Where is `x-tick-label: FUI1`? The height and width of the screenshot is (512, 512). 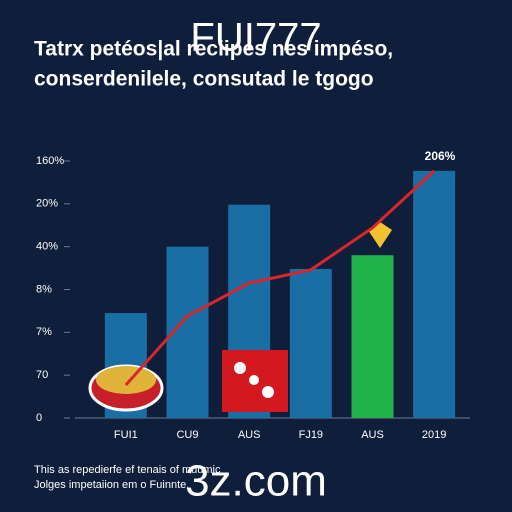
x-tick-label: FUI1 is located at coordinates (126, 435).